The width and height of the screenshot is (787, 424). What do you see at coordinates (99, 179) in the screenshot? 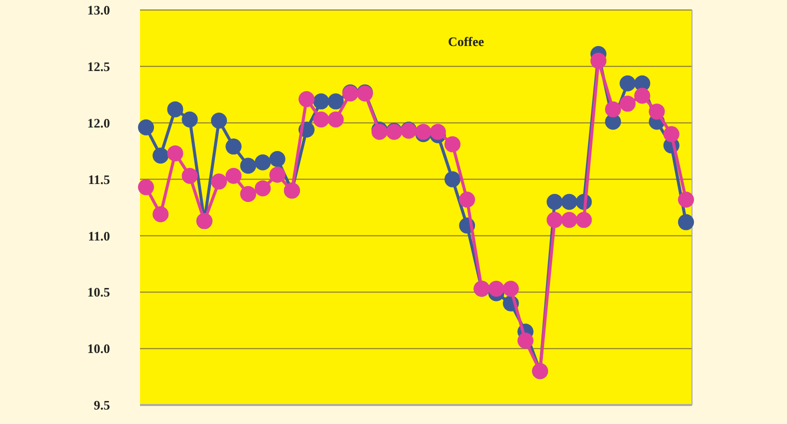
I see `y-tick-label: 11.5` at bounding box center [99, 179].